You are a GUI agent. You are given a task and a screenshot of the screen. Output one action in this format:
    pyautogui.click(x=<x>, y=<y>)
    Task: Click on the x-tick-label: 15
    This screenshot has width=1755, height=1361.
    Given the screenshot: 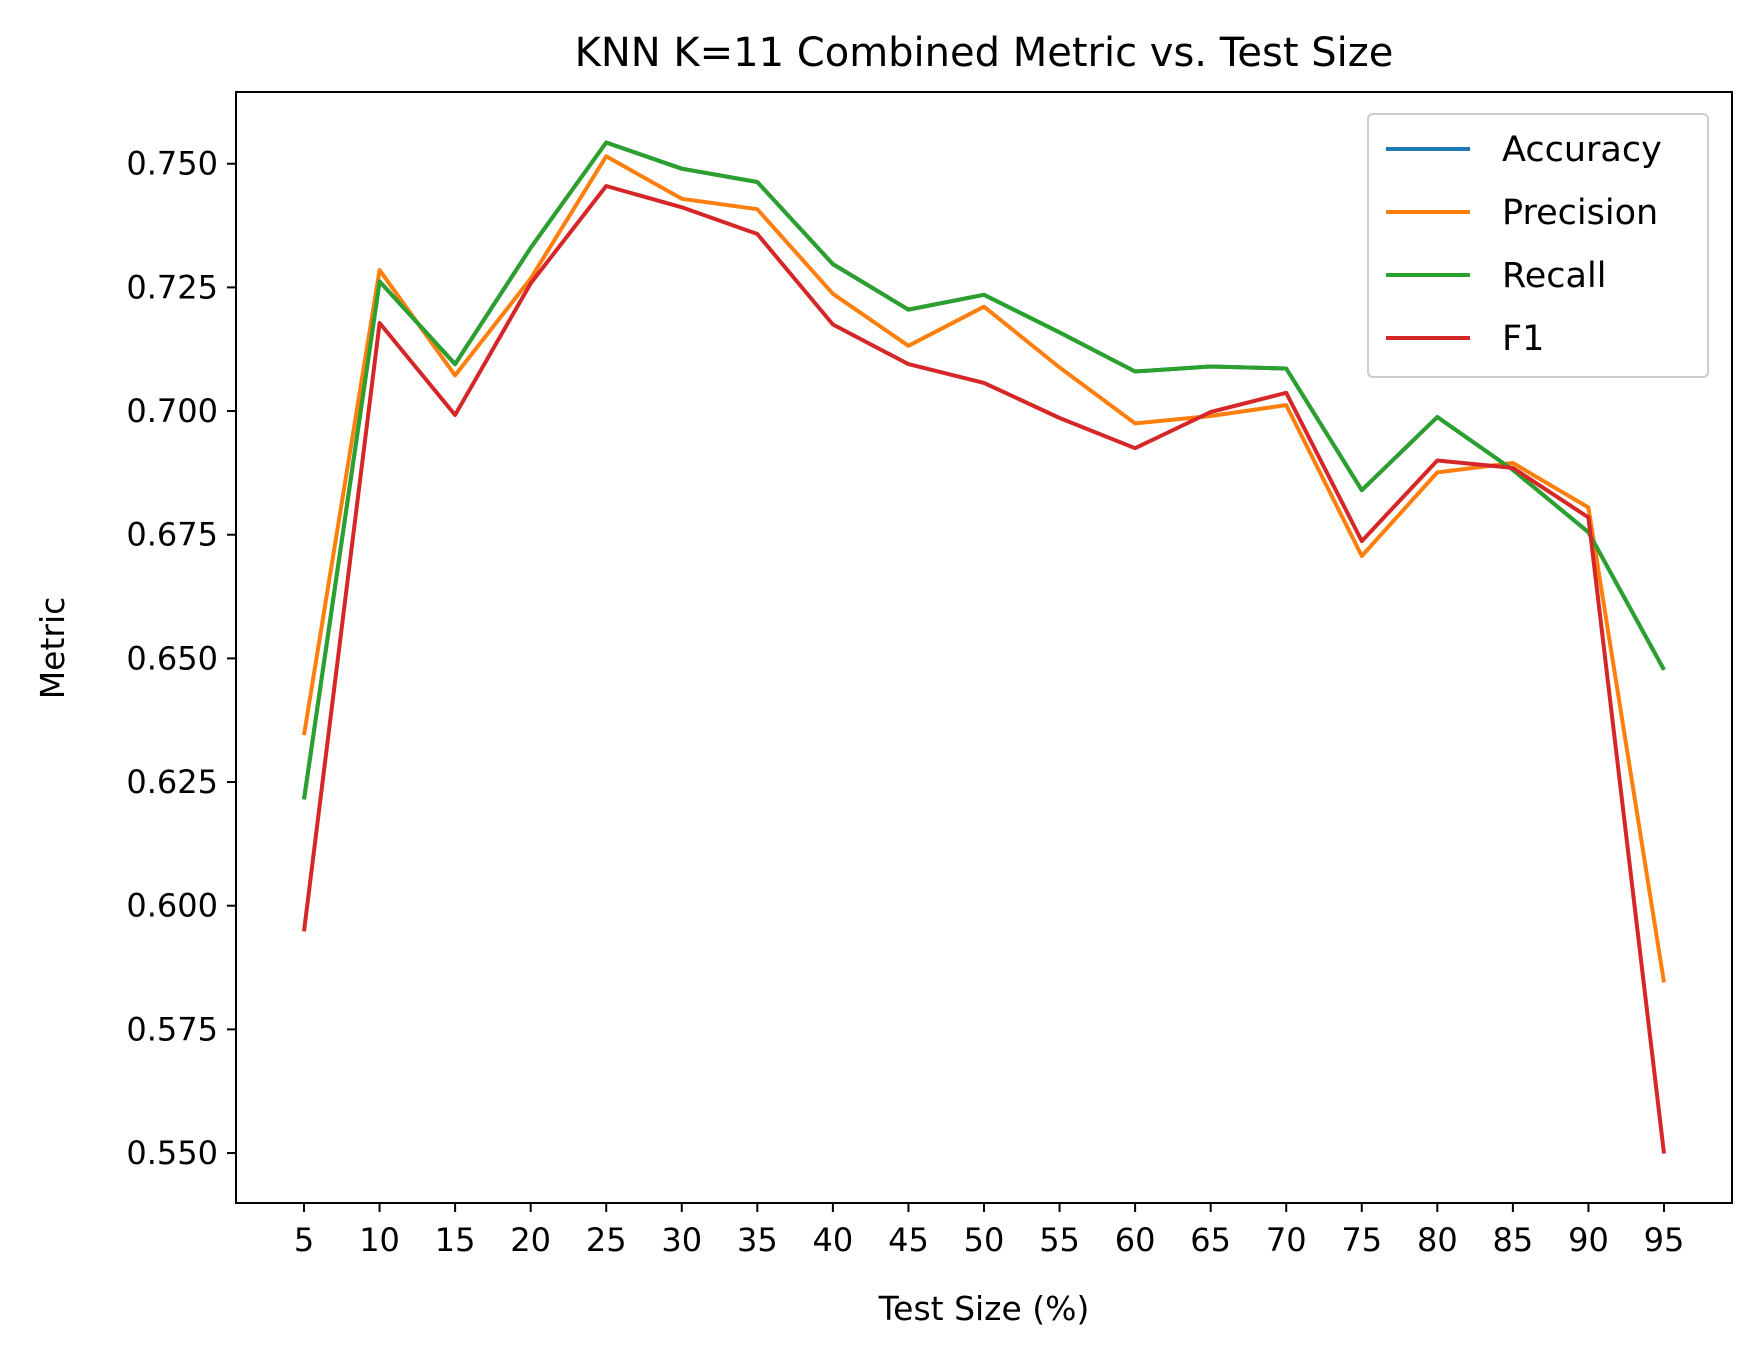 What is the action you would take?
    pyautogui.click(x=455, y=1240)
    